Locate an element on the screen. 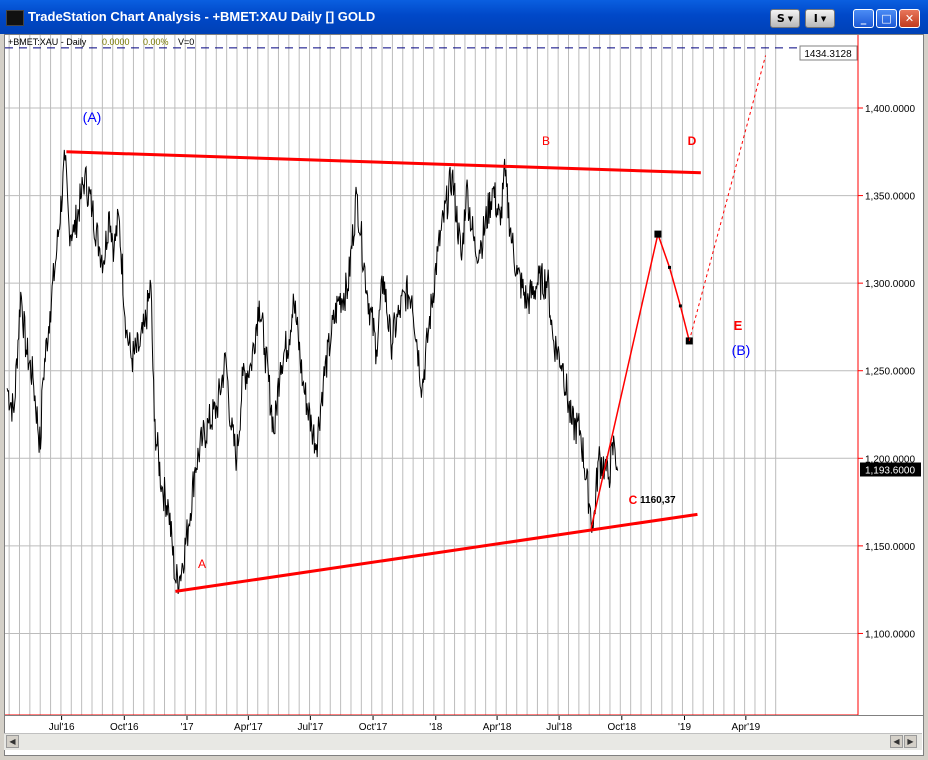 Image resolution: width=928 pixels, height=760 pixels. y-tick-label: 1,250.0000 is located at coordinates (890, 372).